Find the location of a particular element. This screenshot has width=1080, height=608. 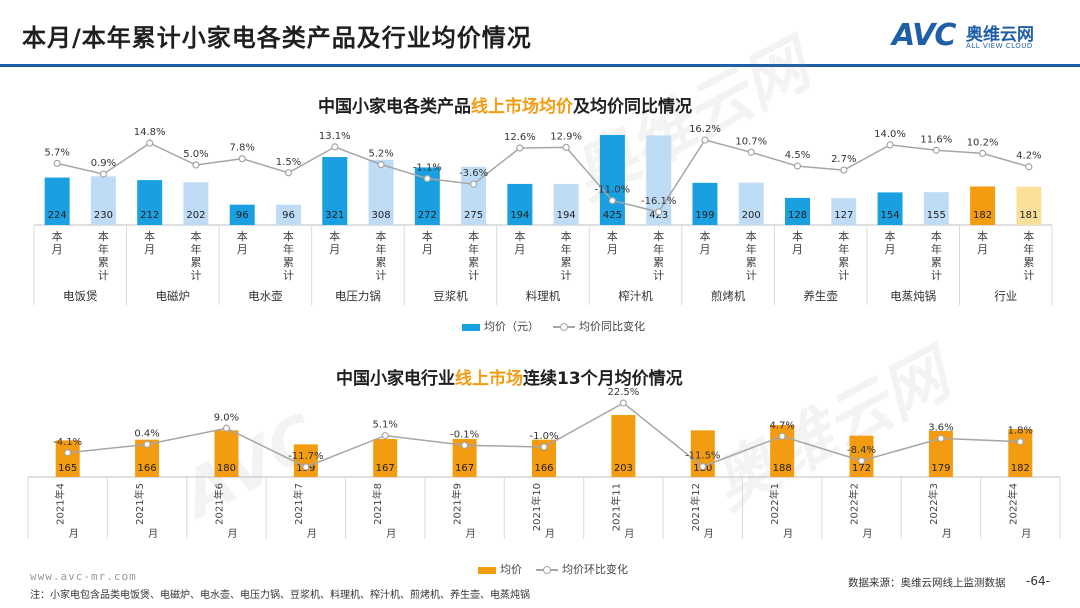

bar-value-label: 275 is located at coordinates (473, 215).